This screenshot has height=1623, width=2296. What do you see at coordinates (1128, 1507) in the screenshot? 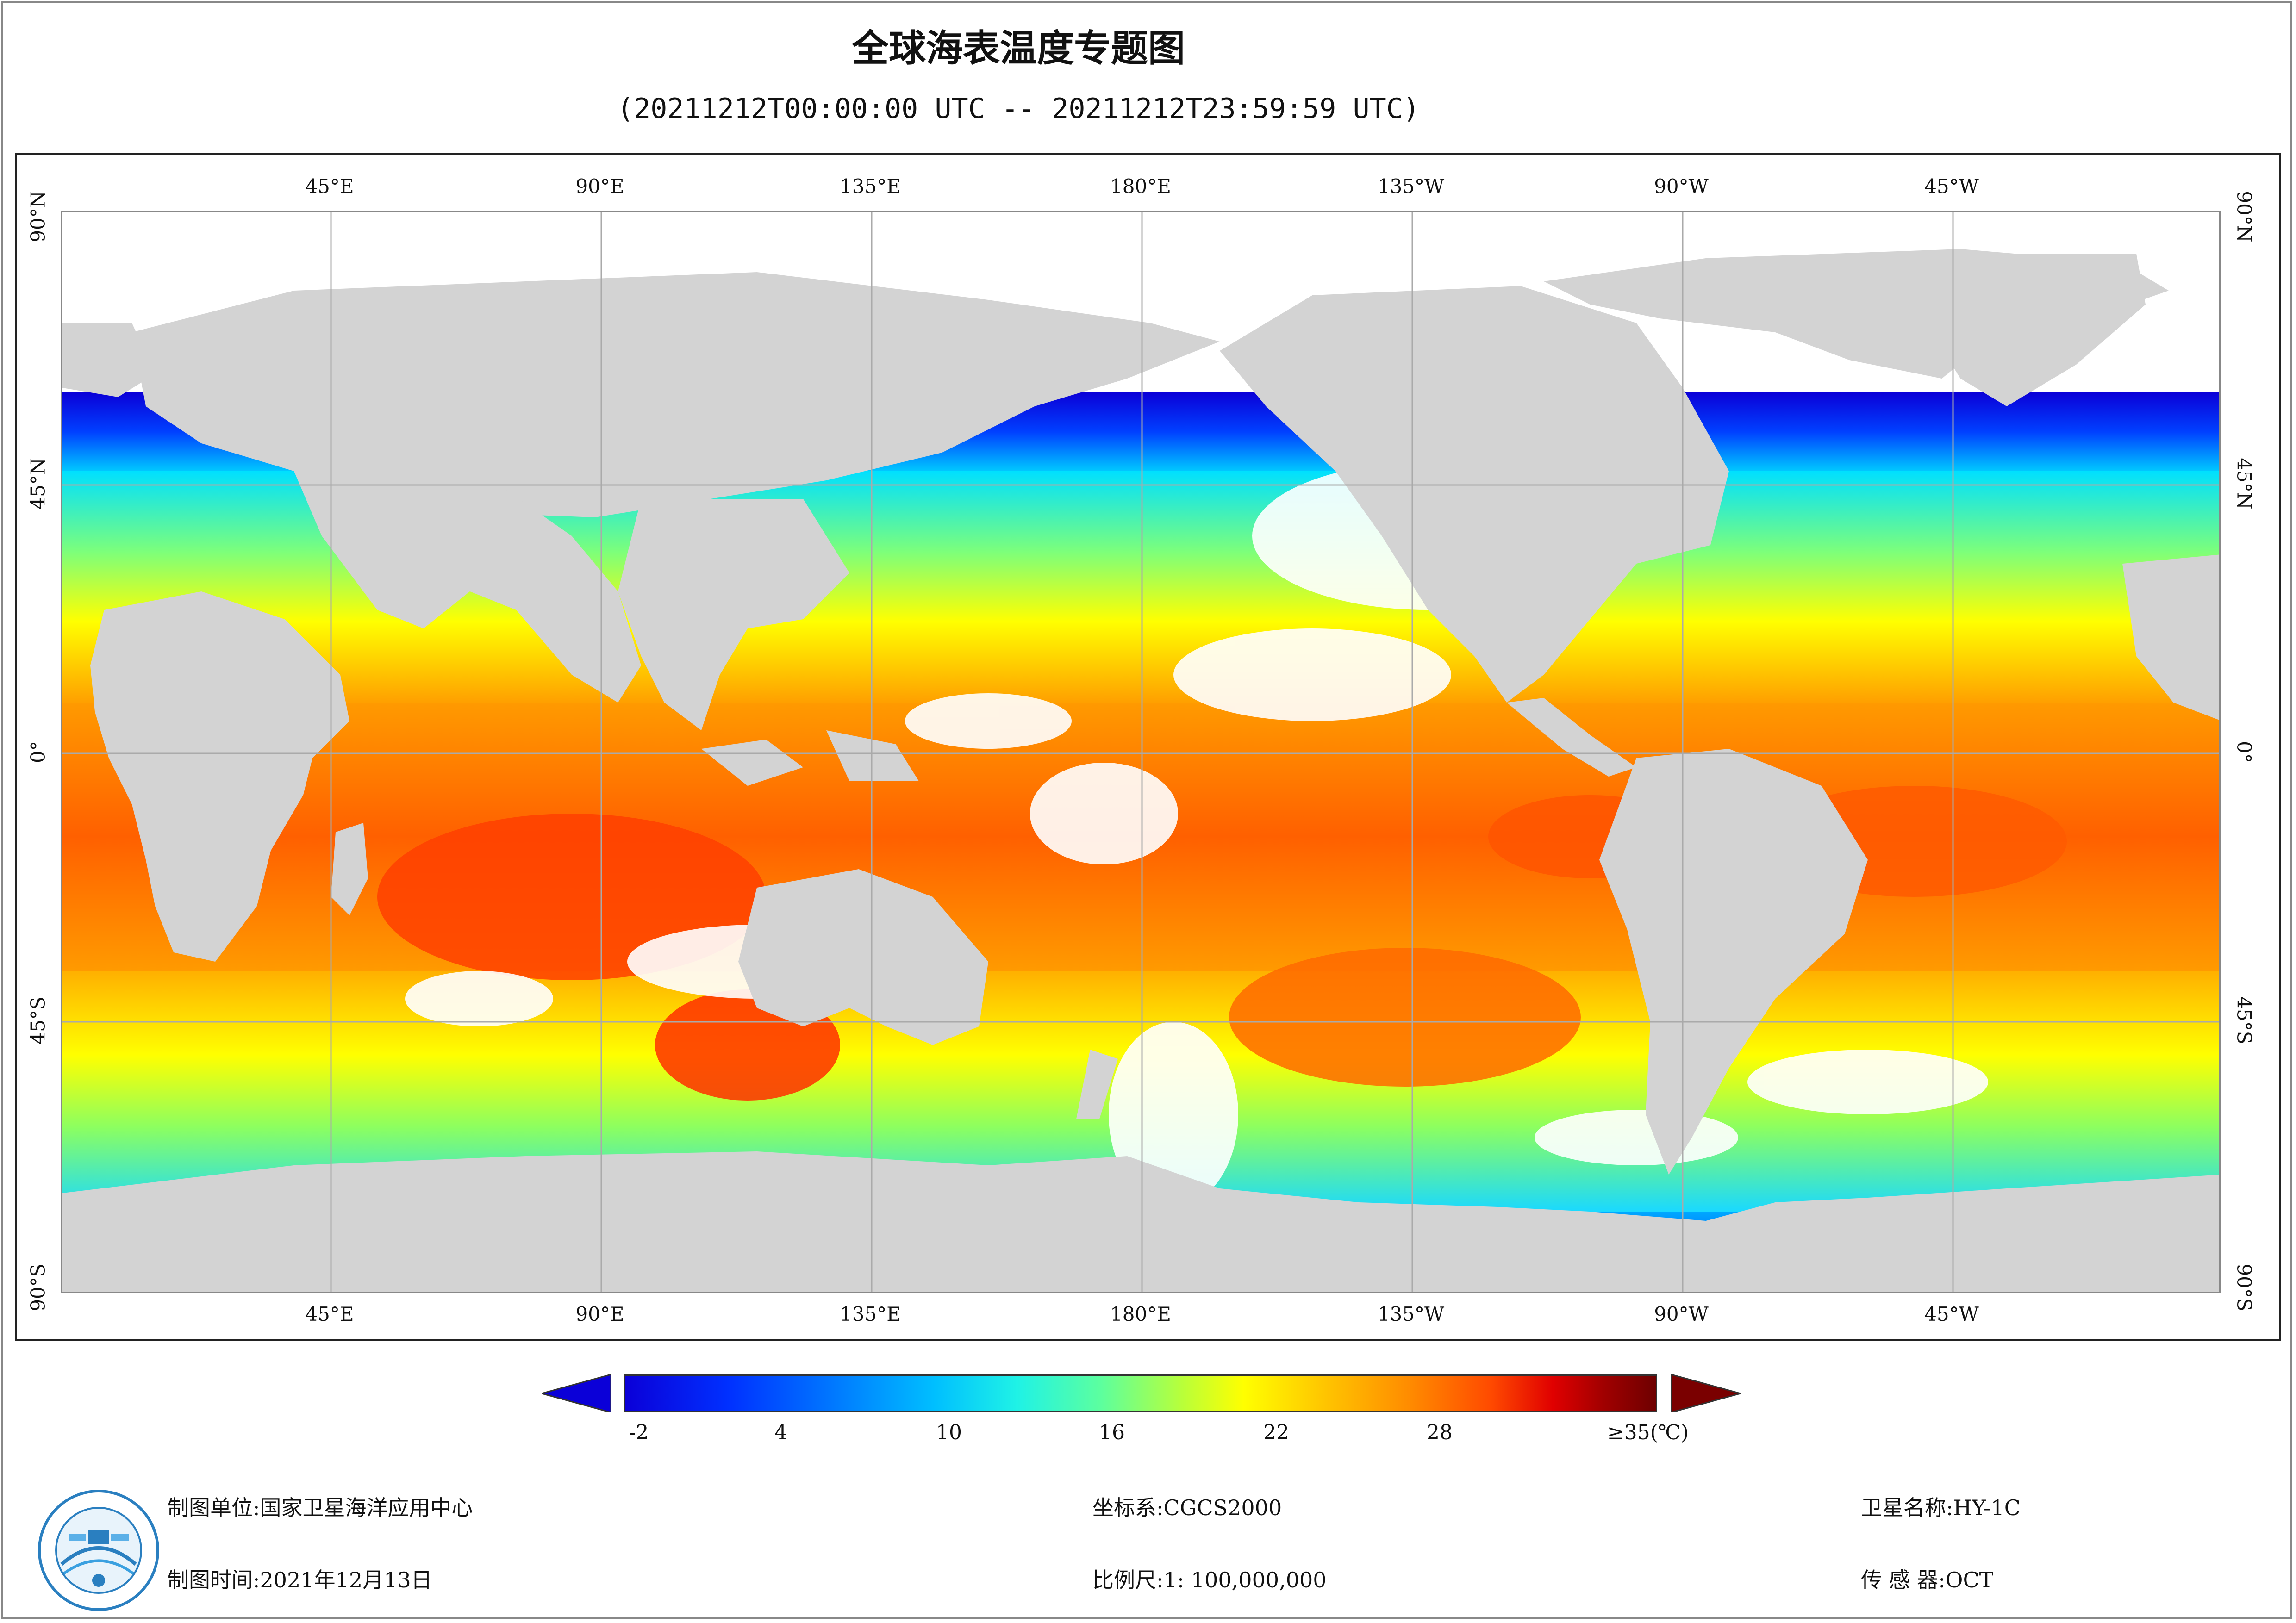
I see `crs-label: 坐标系:` at bounding box center [1128, 1507].